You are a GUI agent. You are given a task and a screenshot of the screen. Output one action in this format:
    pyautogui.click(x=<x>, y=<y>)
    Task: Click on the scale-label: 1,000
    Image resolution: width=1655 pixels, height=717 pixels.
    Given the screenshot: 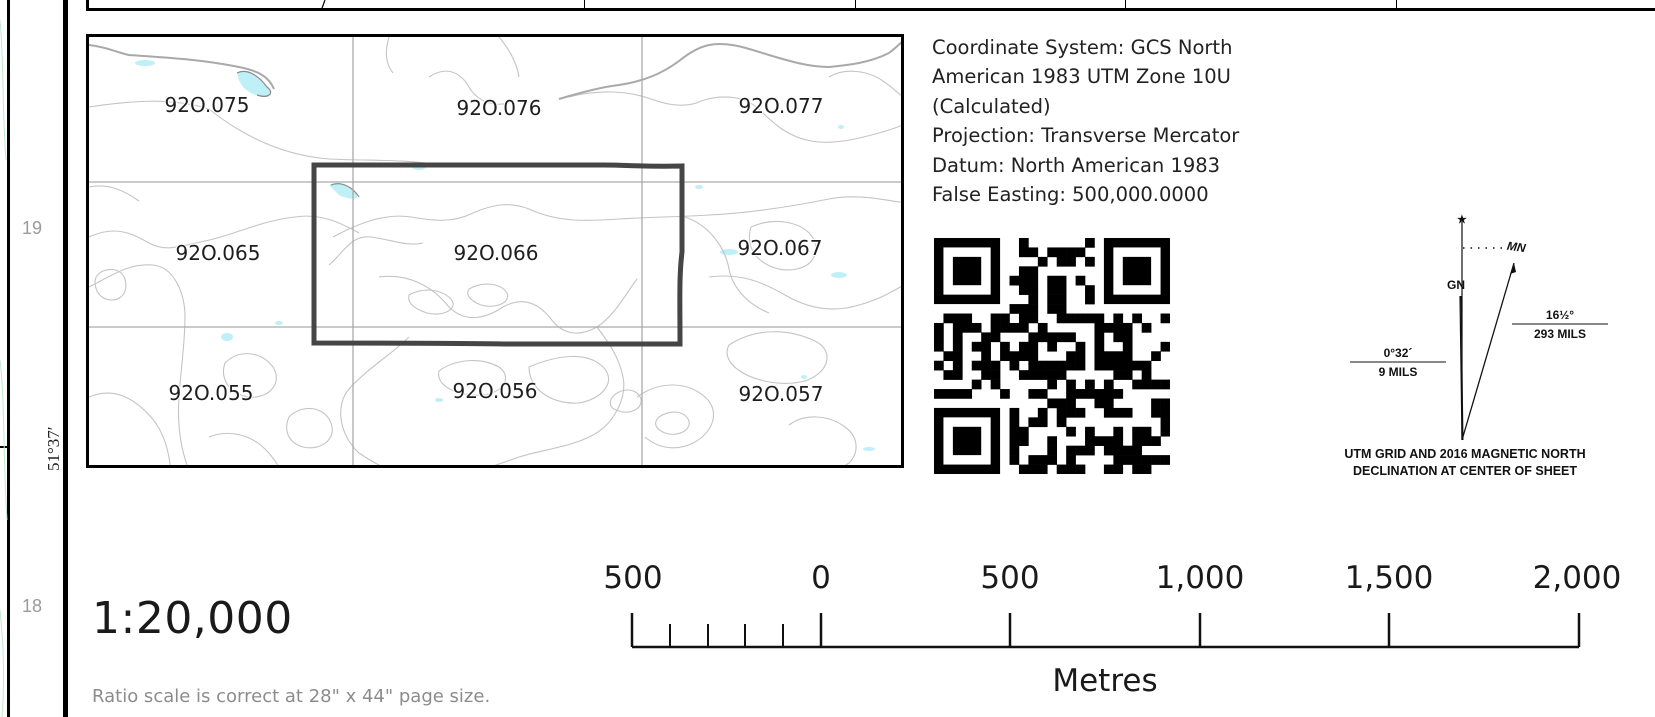 What is the action you would take?
    pyautogui.click(x=1200, y=578)
    